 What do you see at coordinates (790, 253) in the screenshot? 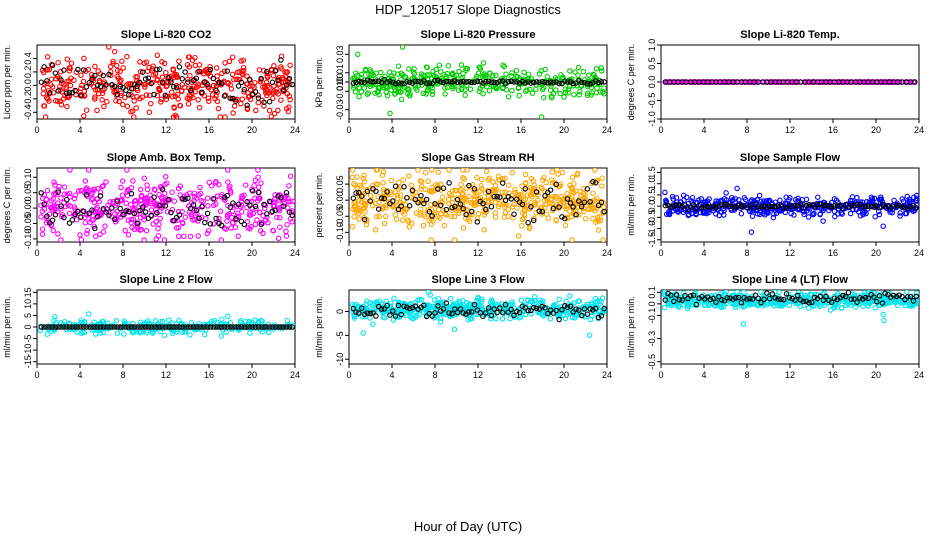
I see `x-tick-label: 12` at bounding box center [790, 253].